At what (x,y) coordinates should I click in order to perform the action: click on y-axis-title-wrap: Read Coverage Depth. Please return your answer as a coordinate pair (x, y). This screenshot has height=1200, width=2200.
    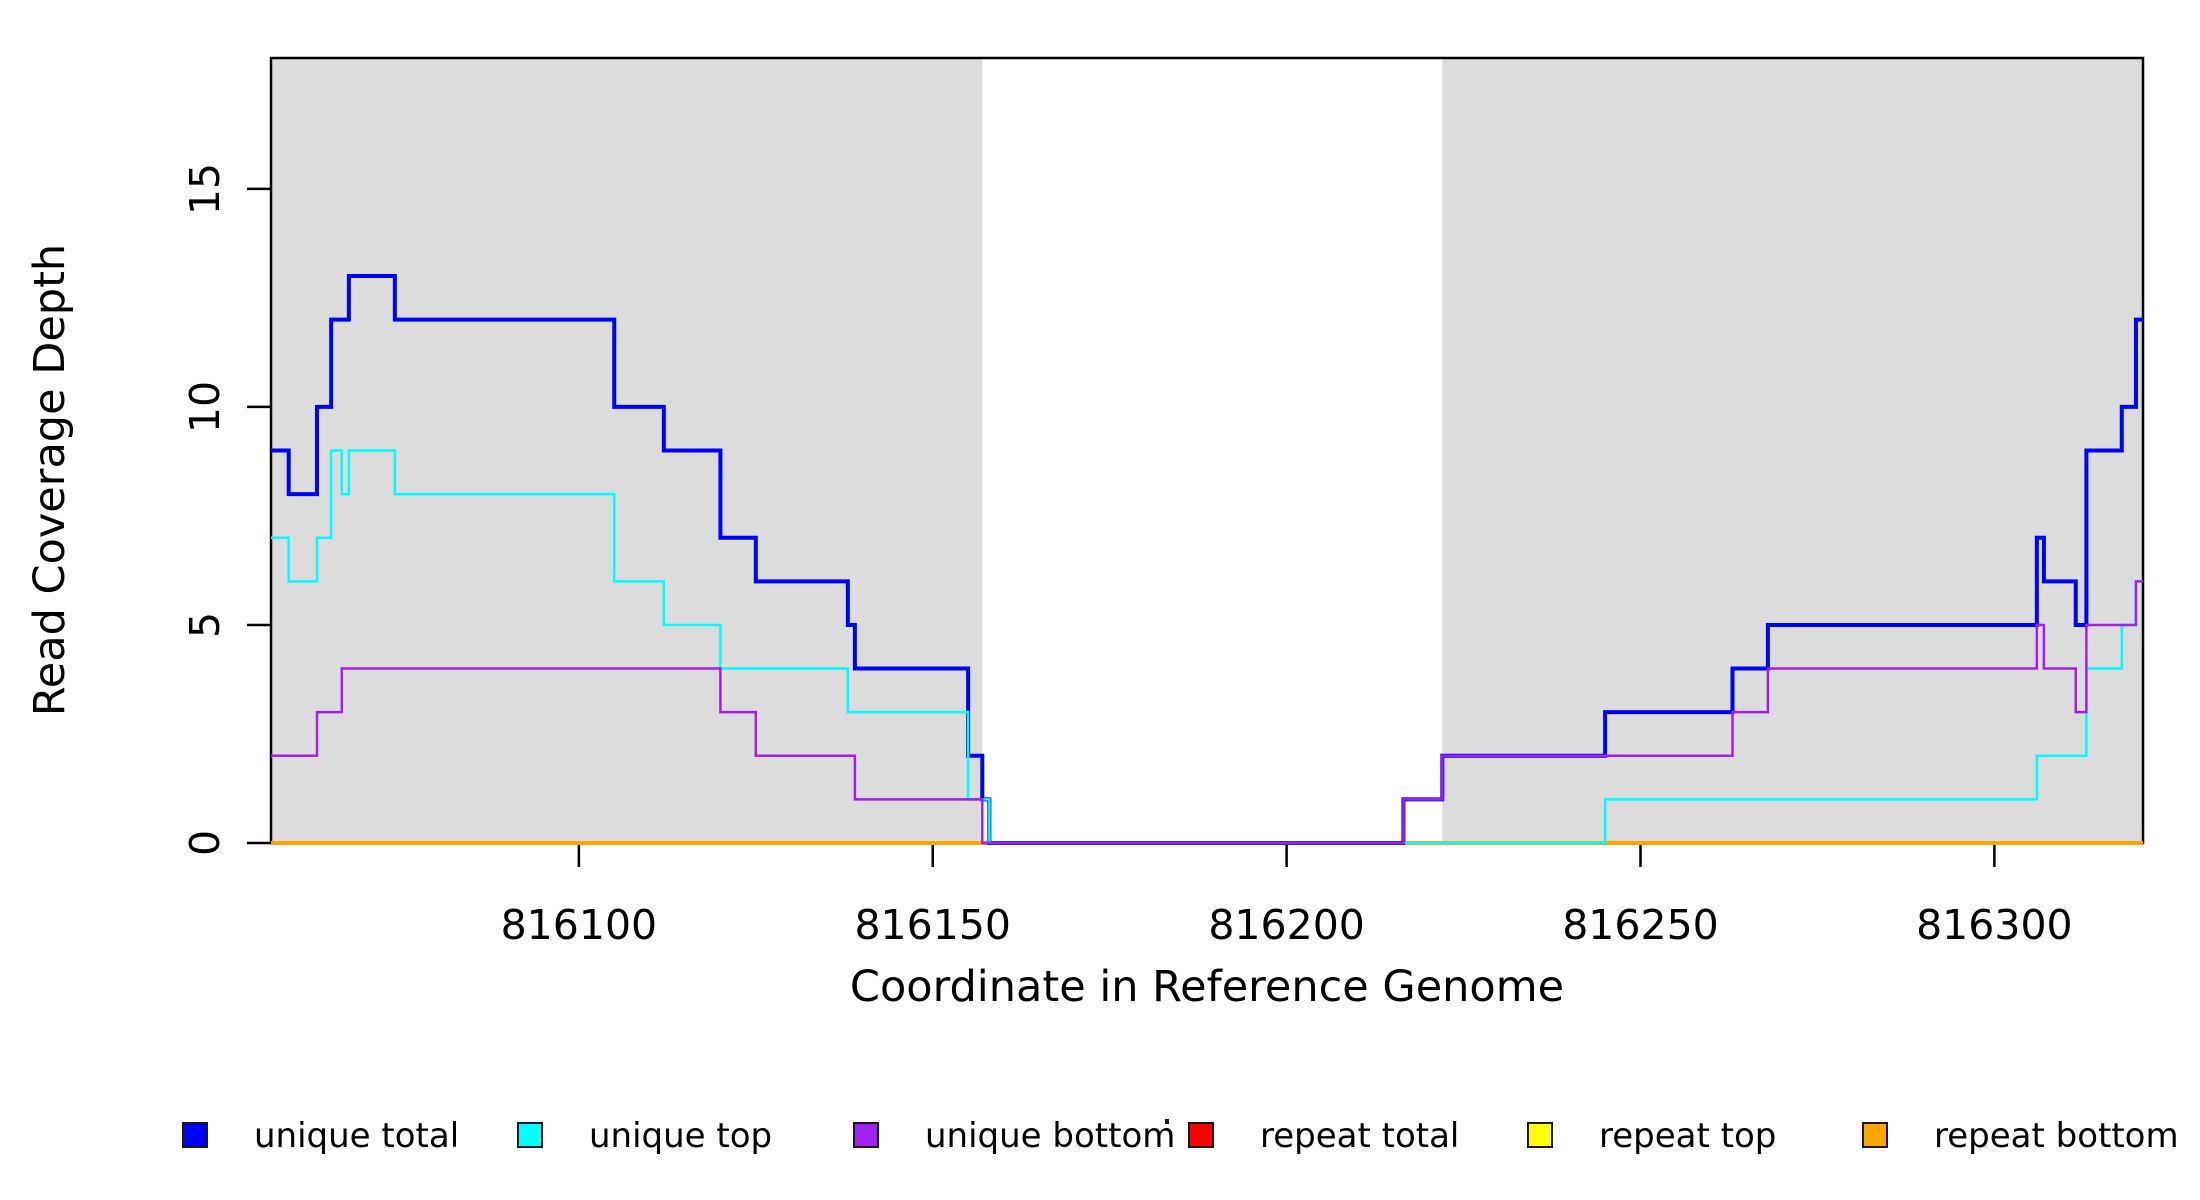
    Looking at the image, I should click on (50, 480).